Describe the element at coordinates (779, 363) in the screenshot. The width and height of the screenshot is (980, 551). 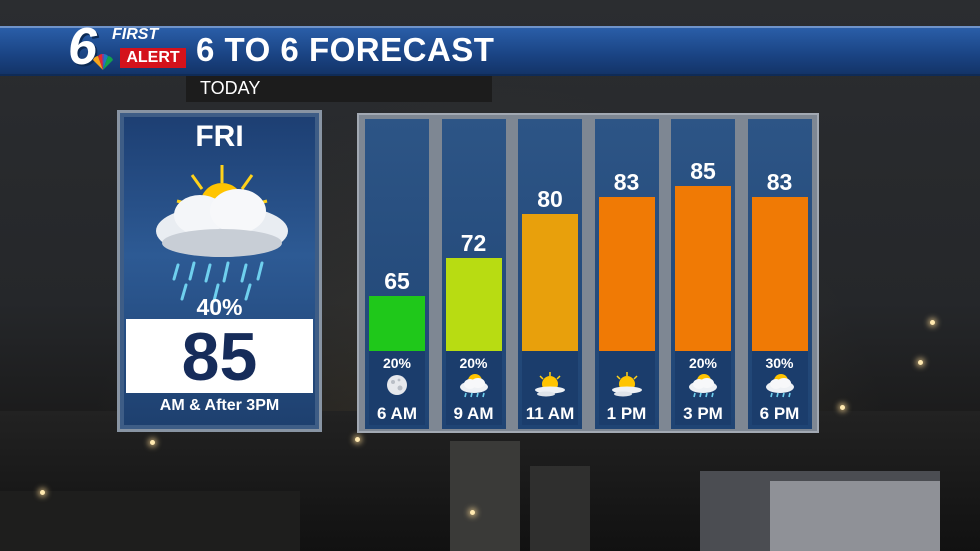
I see `precip-chance: 30%` at that location.